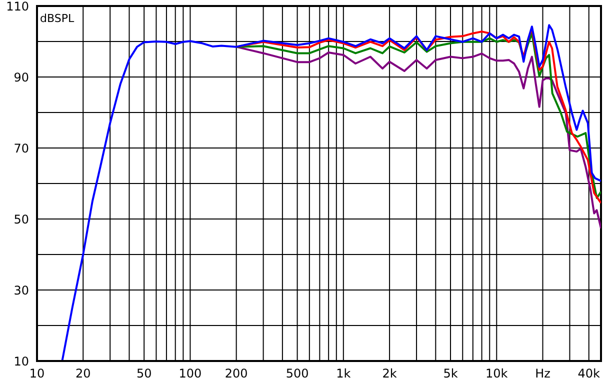  What do you see at coordinates (21, 77) in the screenshot?
I see `y-tick-label: 90` at bounding box center [21, 77].